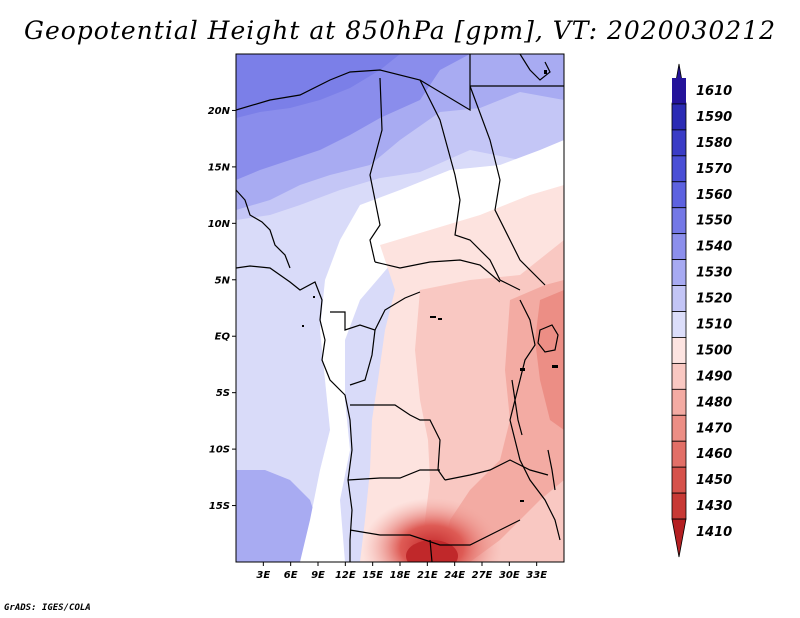 Image resolution: width=800 pixels, height=618 pixels. I want to click on coastline-bulge, so click(263, 229).